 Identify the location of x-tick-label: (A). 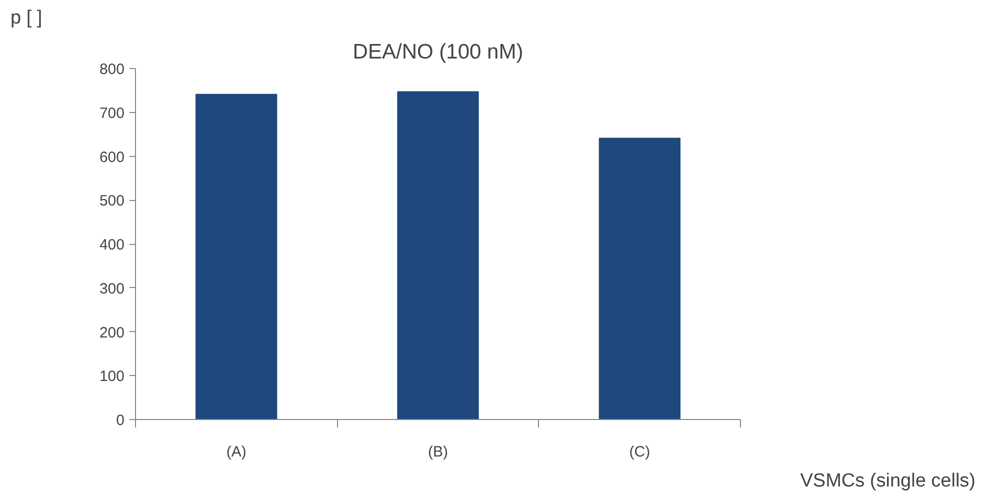
(236, 452).